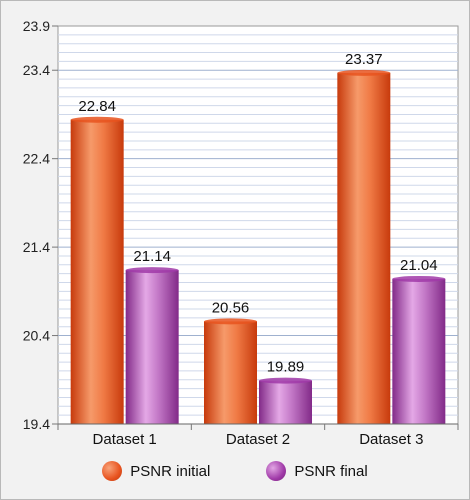 This screenshot has width=470, height=500. Describe the element at coordinates (170, 471) in the screenshot. I see `legend-label-psnr-initial: PSNR initial` at that location.